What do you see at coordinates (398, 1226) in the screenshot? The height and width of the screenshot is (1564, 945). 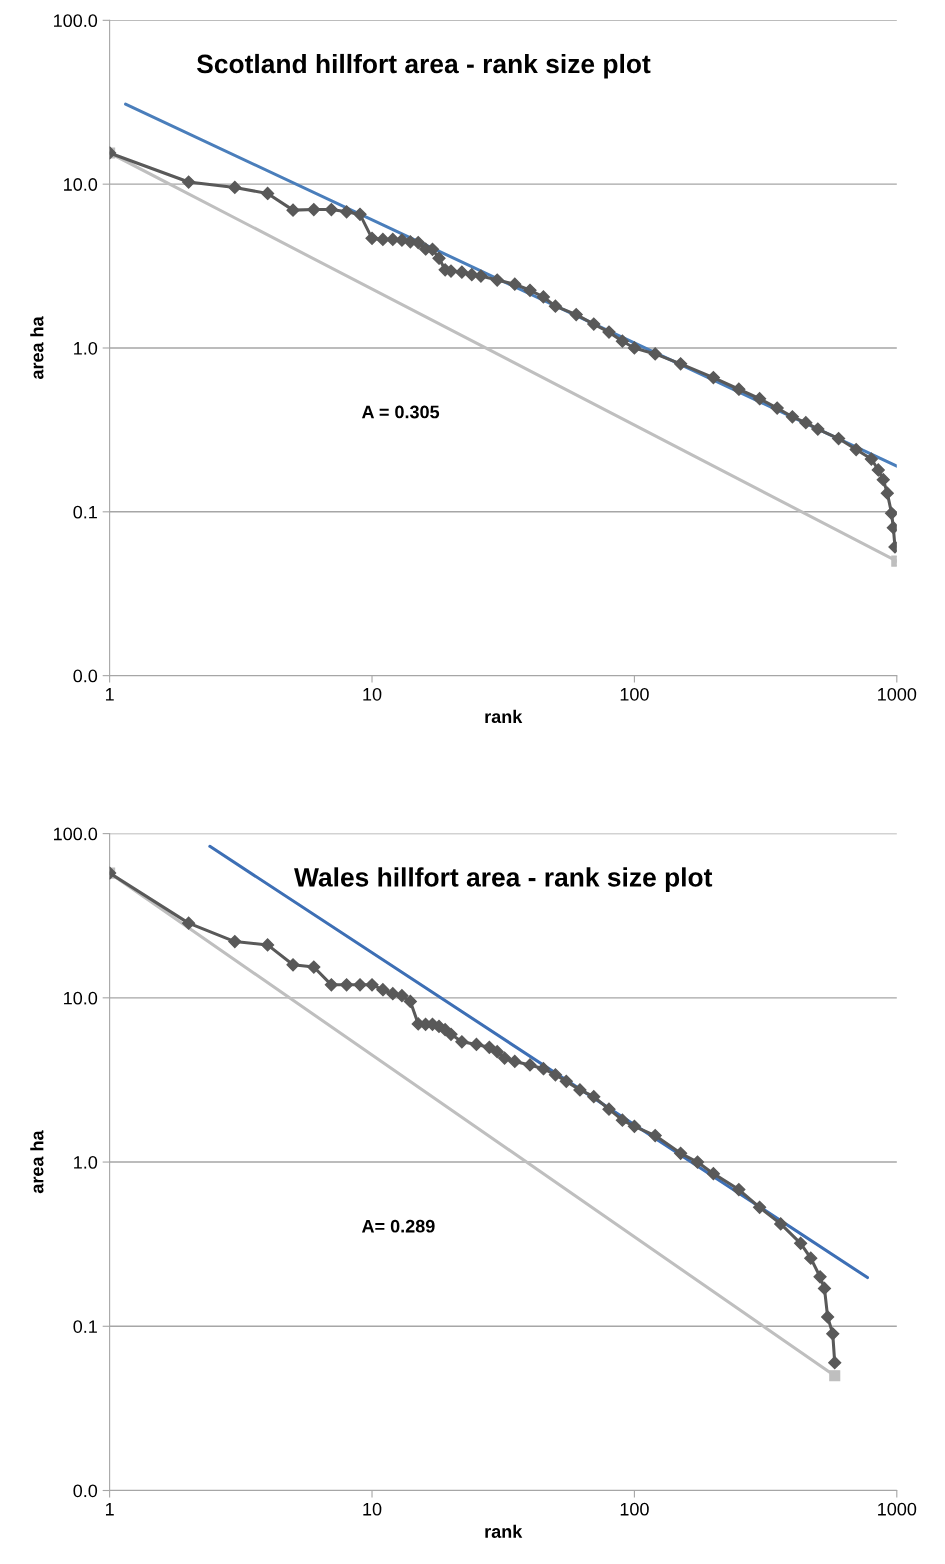 I see `annotation: A= 0.289` at bounding box center [398, 1226].